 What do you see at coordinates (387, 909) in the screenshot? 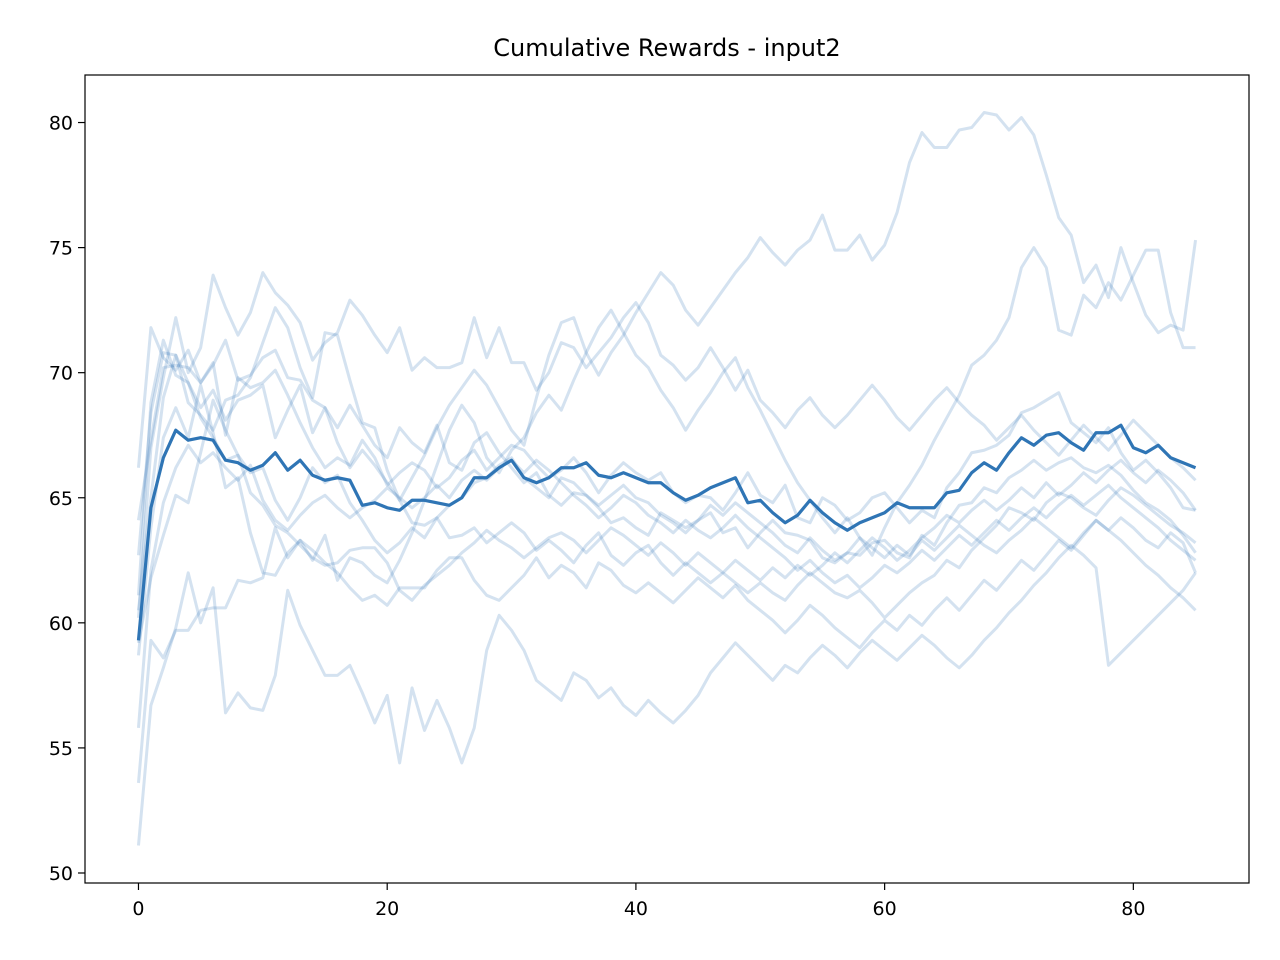
I see `x-tick-label: 20` at bounding box center [387, 909].